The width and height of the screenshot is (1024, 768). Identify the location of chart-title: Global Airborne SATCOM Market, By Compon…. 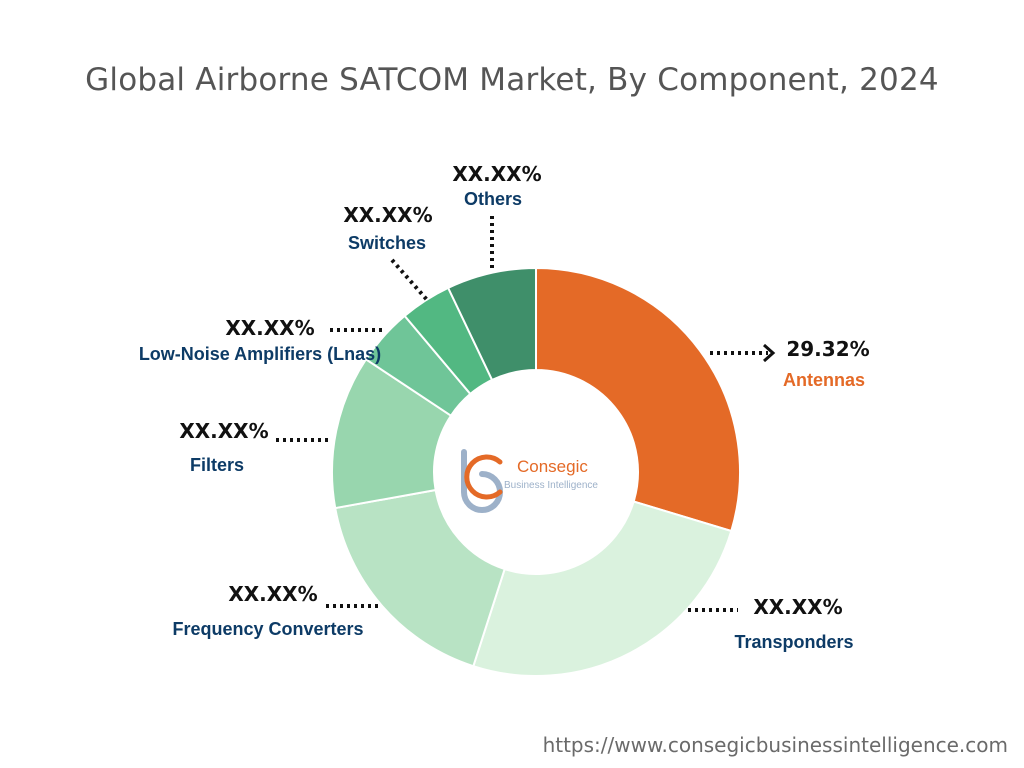
(512, 80).